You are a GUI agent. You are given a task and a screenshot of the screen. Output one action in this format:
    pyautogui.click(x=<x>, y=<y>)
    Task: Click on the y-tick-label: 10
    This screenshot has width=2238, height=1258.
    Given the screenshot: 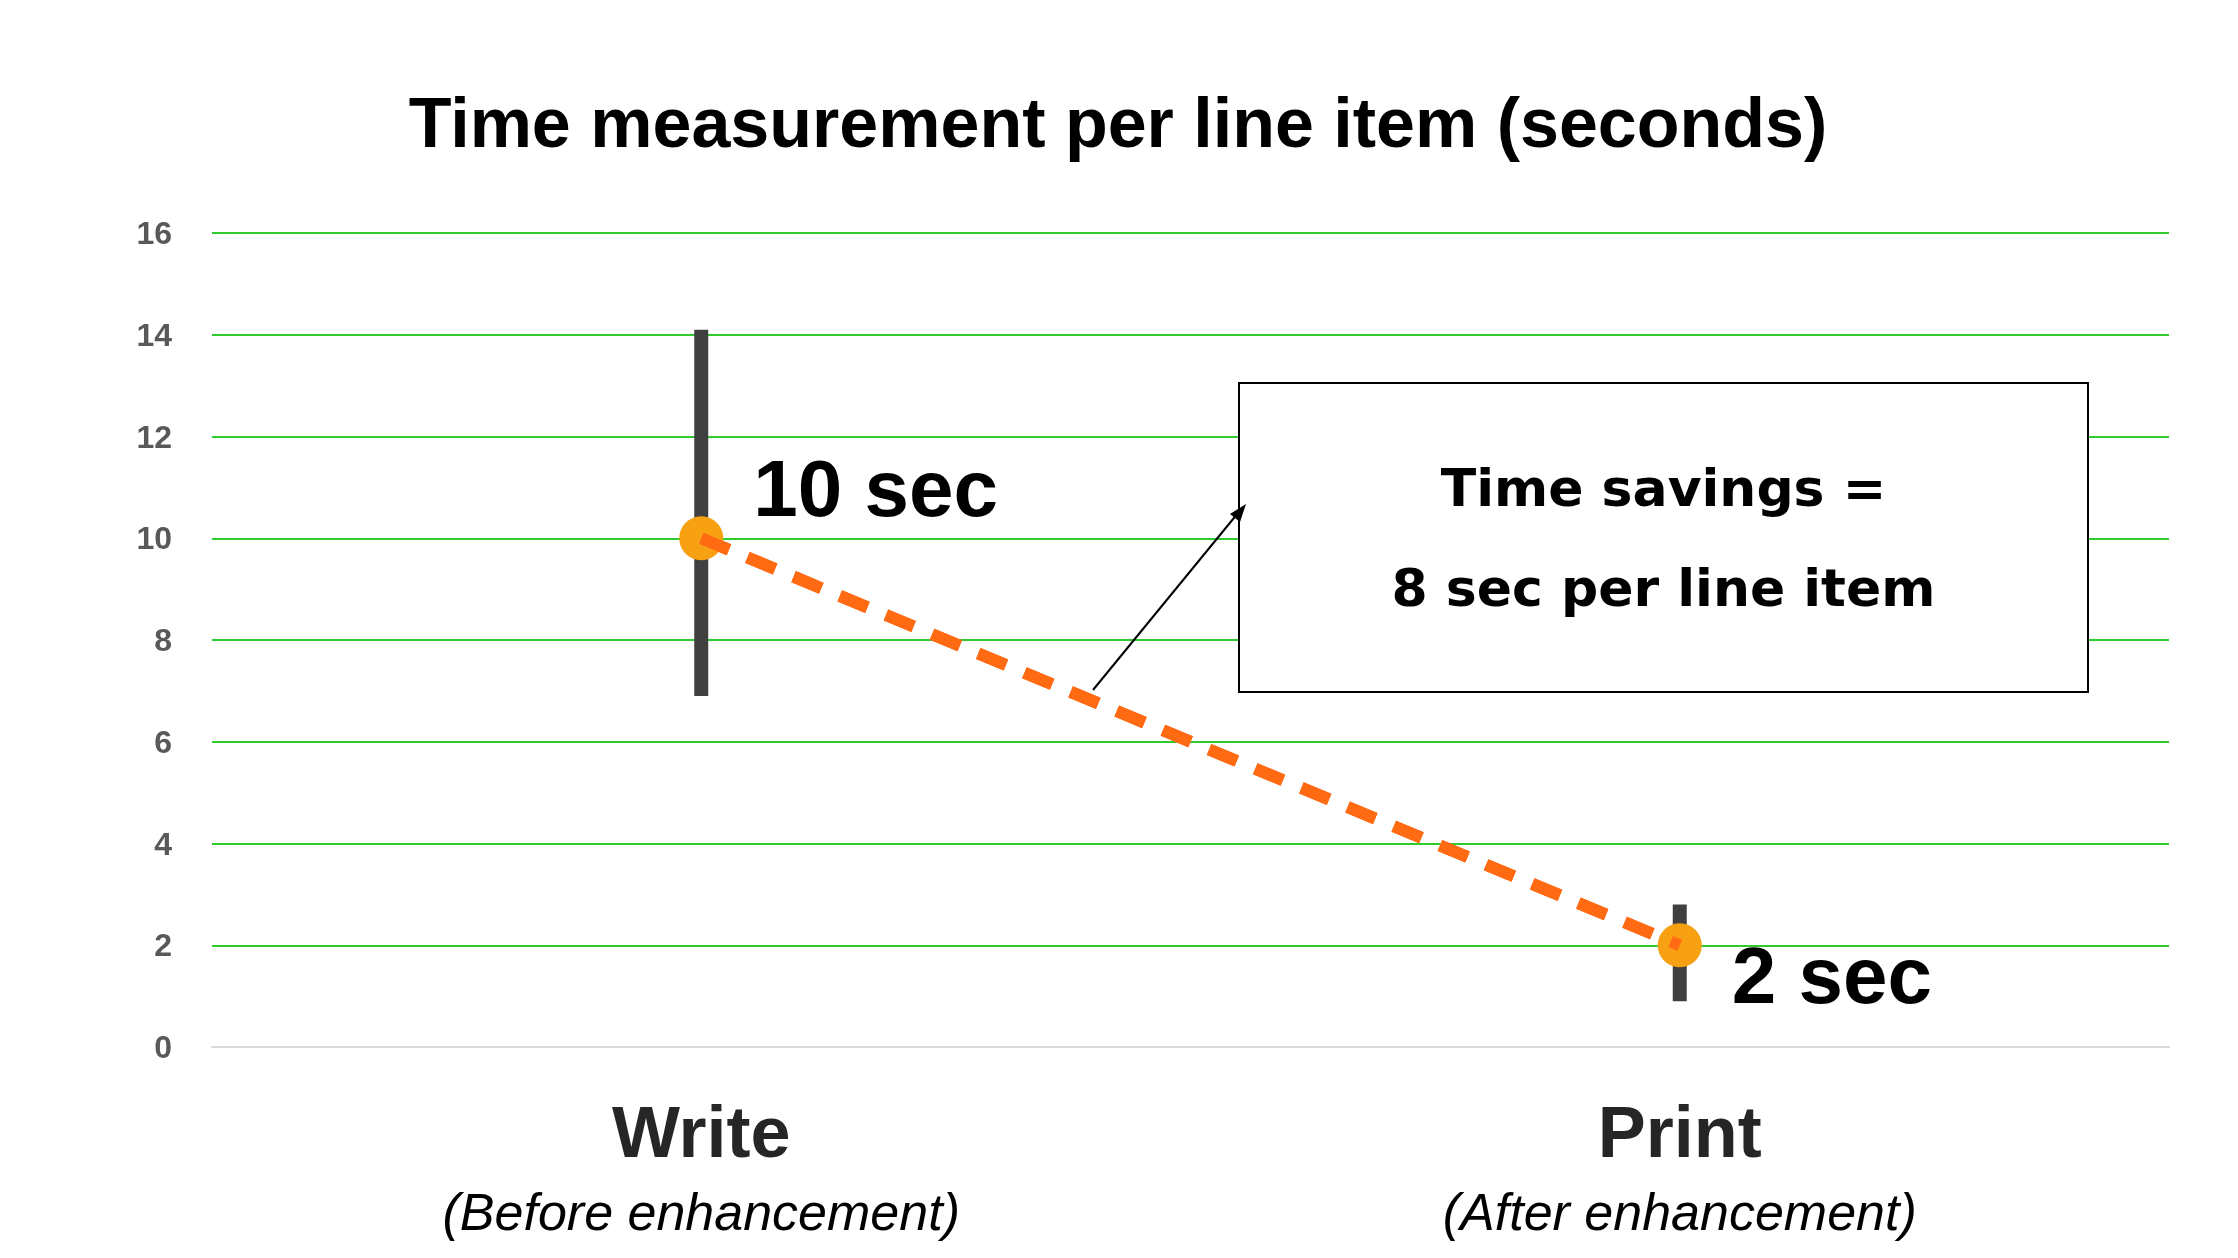 What is the action you would take?
    pyautogui.click(x=154, y=538)
    